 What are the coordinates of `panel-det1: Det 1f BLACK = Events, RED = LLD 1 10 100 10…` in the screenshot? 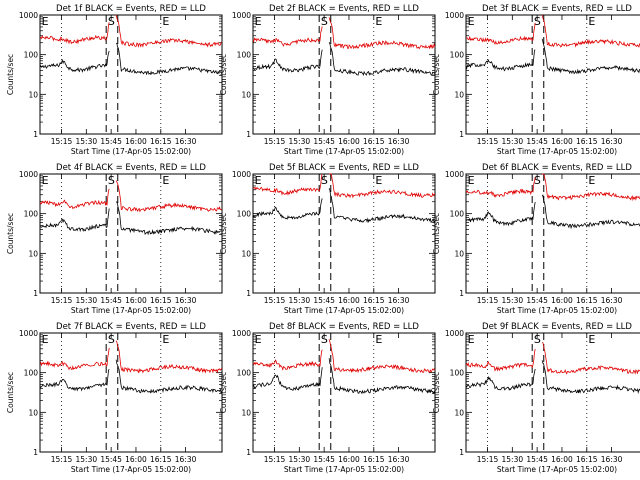 It's located at (114, 80).